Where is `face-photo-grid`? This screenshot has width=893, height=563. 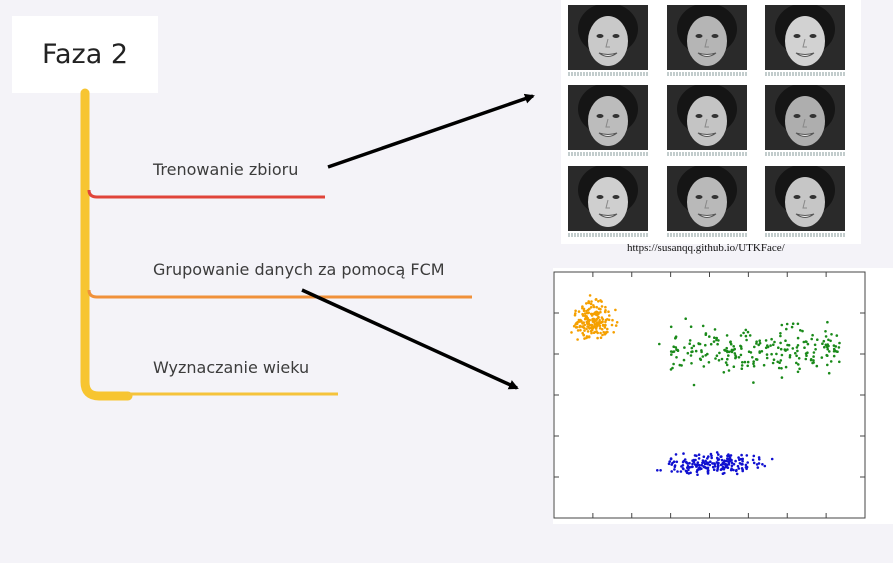
face-photo-grid is located at coordinates (711, 122).